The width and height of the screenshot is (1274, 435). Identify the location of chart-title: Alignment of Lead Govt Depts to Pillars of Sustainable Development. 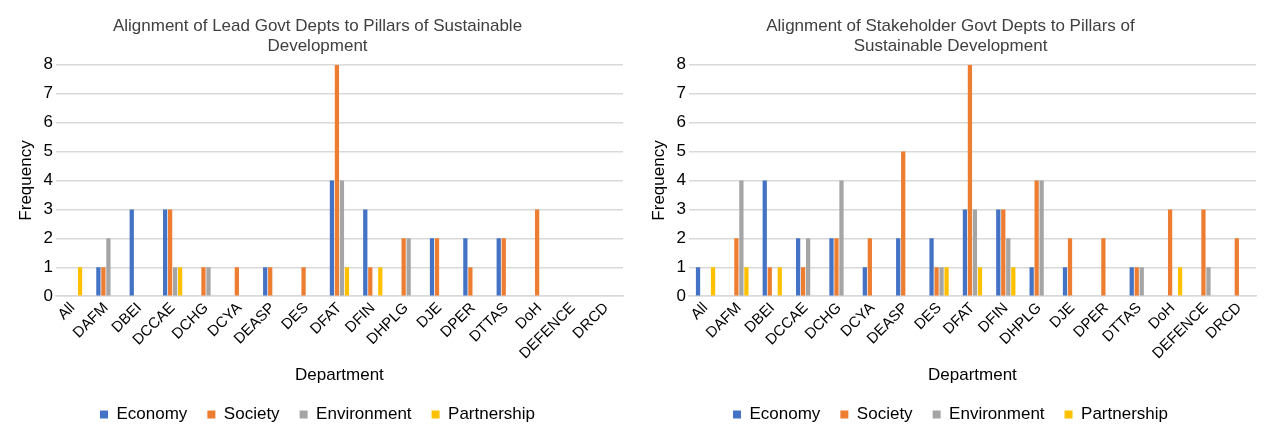
(317, 35).